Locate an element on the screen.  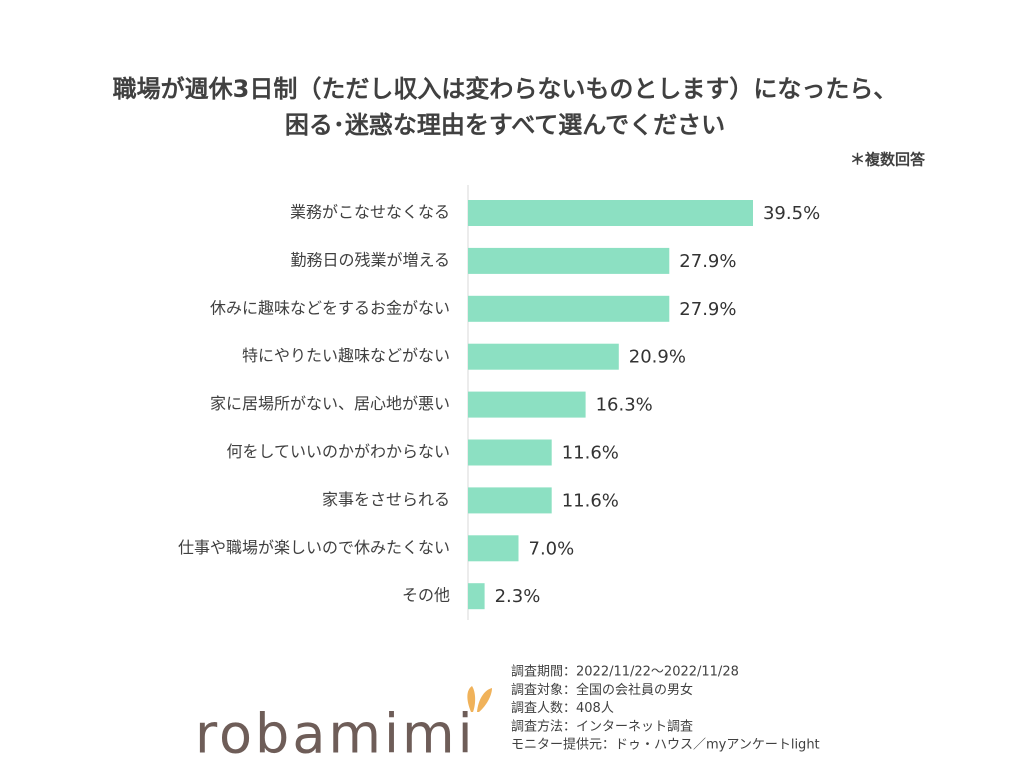
survey-info: 調査対象：全国の会社員の男女 is located at coordinates (602, 690).